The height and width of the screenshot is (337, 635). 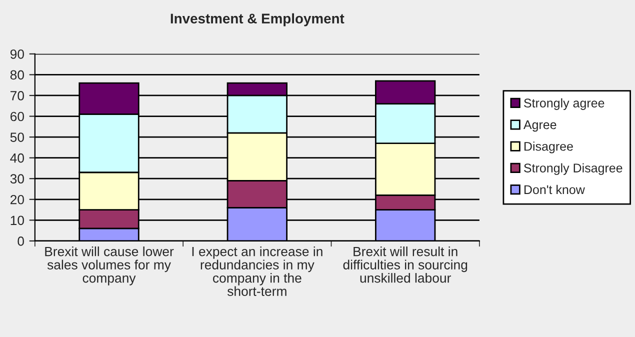 What do you see at coordinates (17, 199) in the screenshot?
I see `y-tick-label: 20` at bounding box center [17, 199].